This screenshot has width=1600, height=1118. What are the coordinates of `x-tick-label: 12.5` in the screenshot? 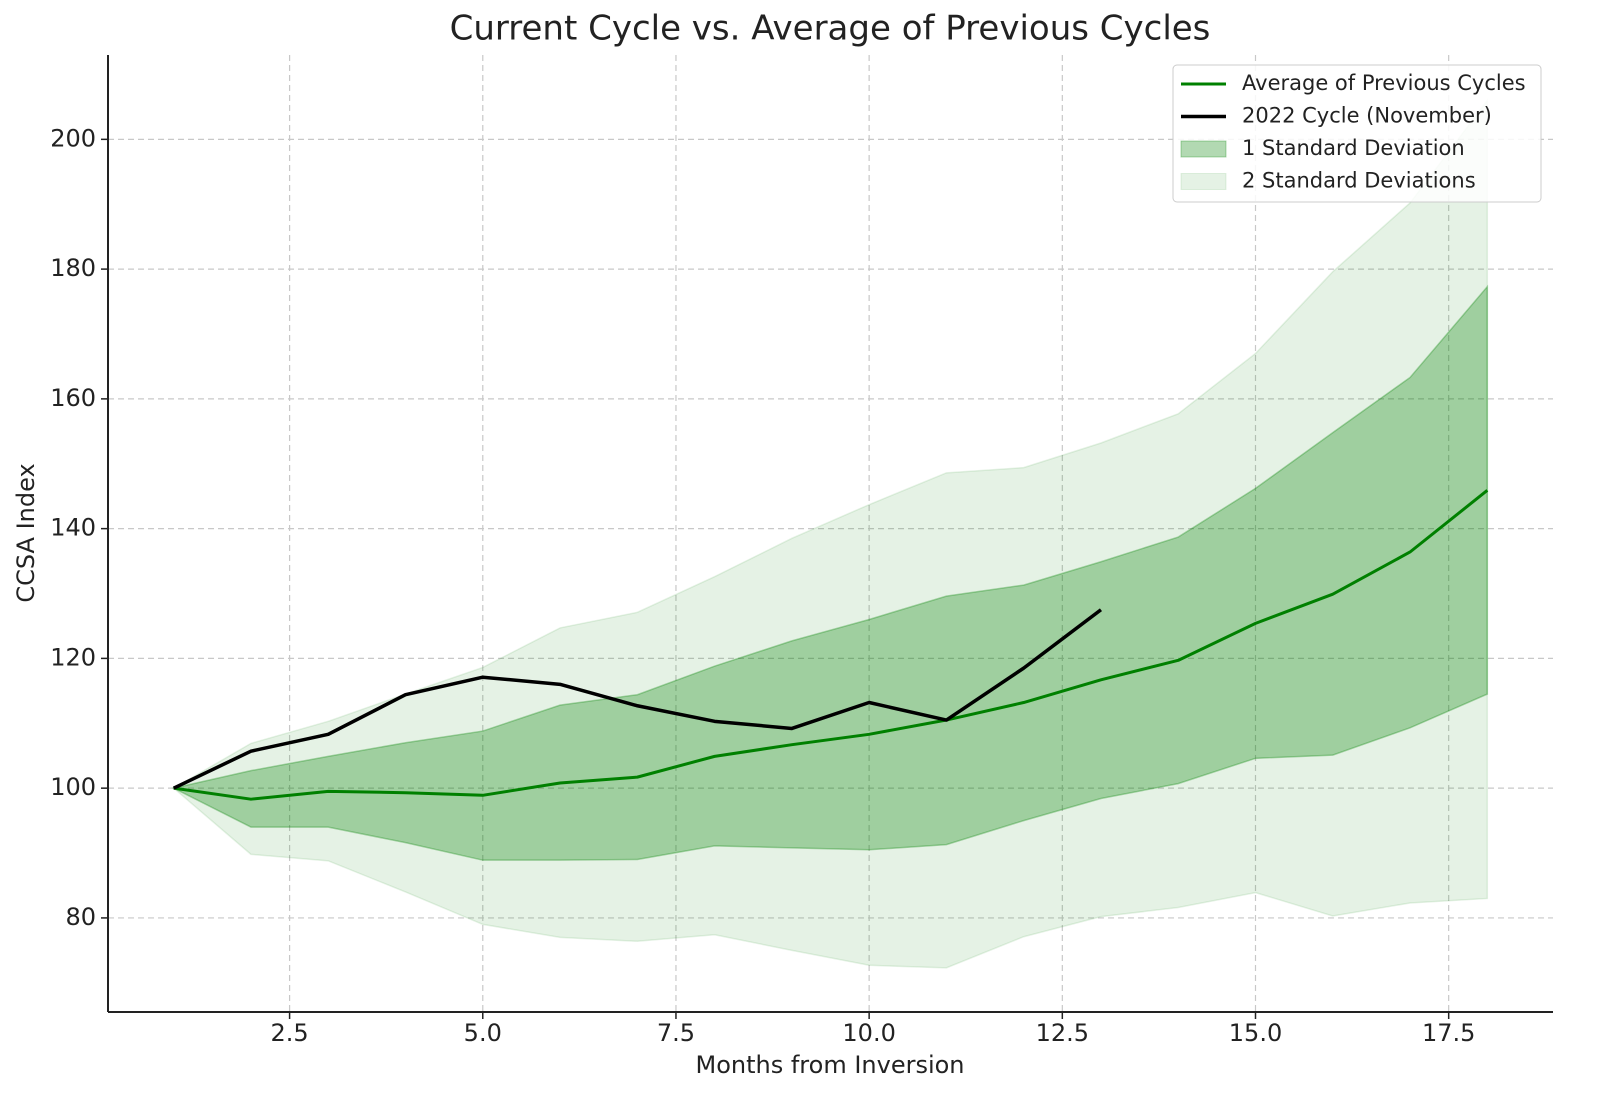 It's located at (1062, 1033).